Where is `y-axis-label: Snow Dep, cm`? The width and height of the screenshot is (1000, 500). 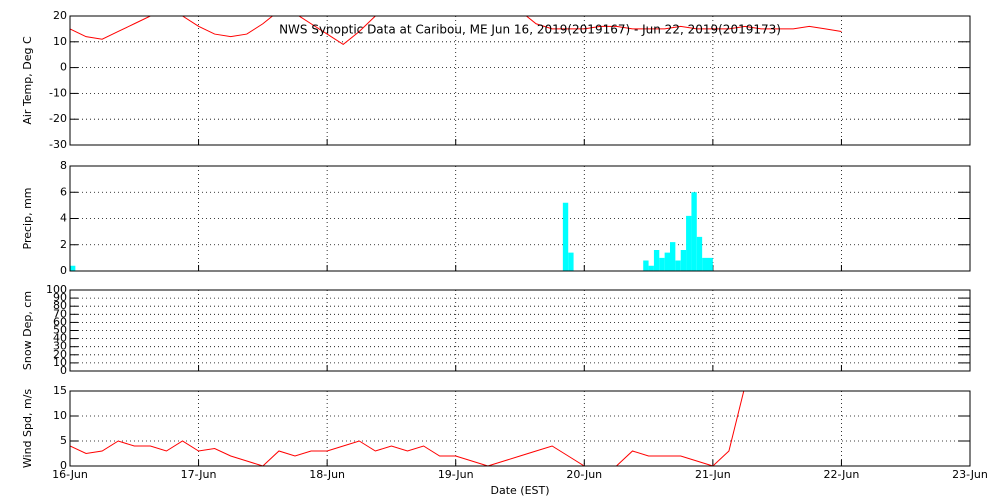 y-axis-label: Snow Dep, cm is located at coordinates (27, 330).